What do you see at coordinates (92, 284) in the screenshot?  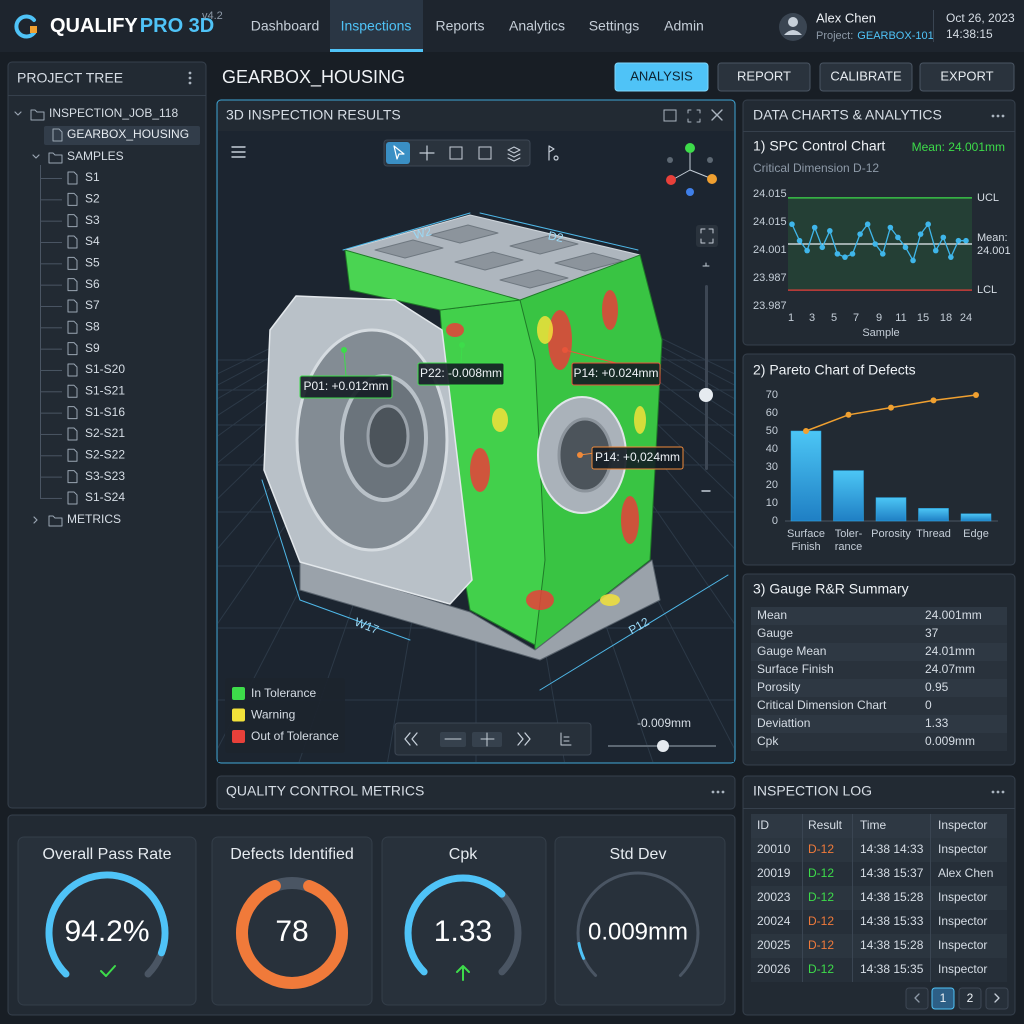 I see `tree-node: S6` at bounding box center [92, 284].